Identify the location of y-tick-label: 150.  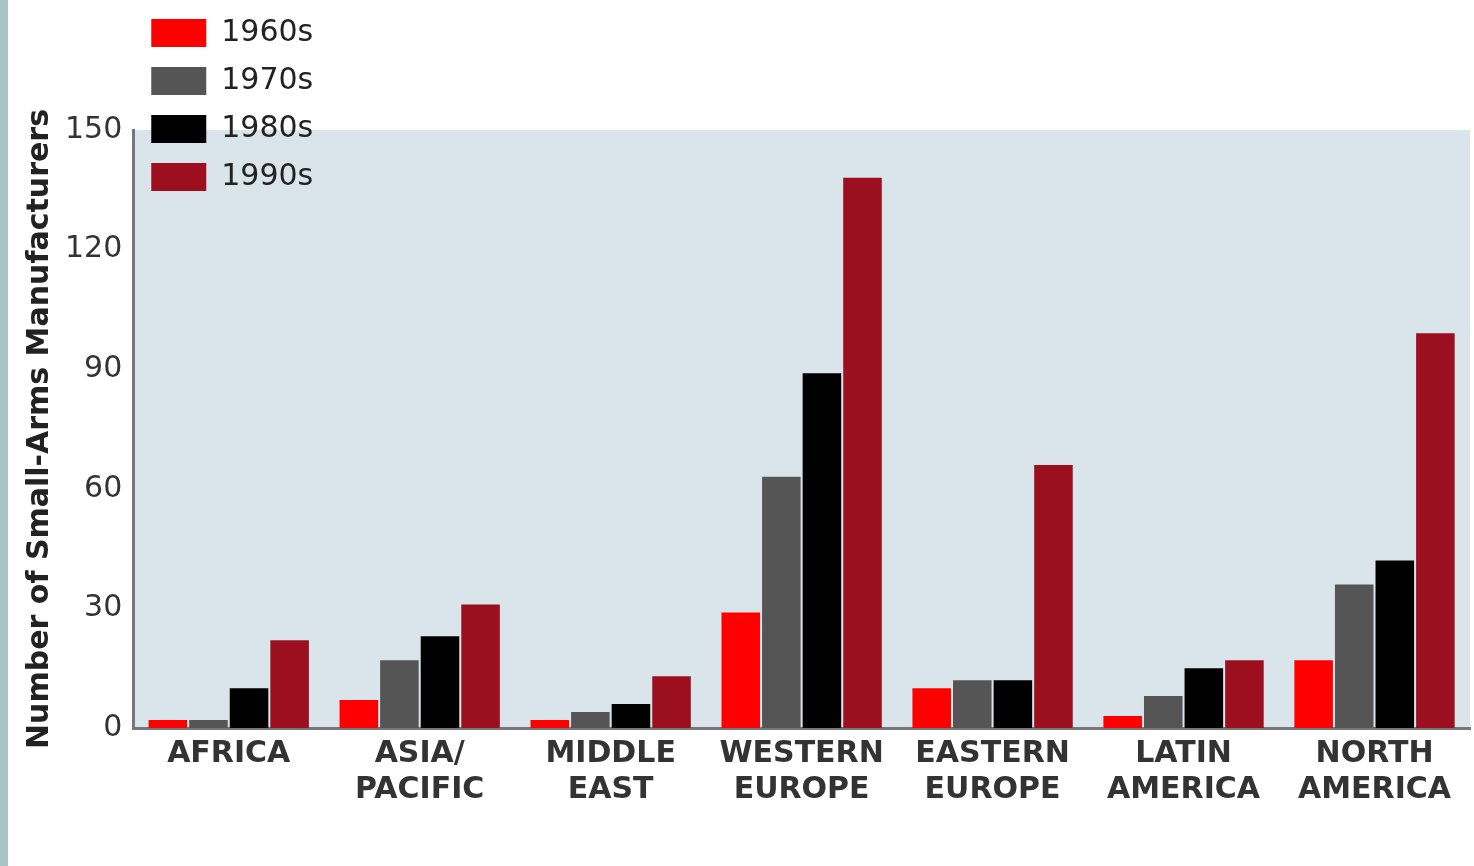
(94, 127).